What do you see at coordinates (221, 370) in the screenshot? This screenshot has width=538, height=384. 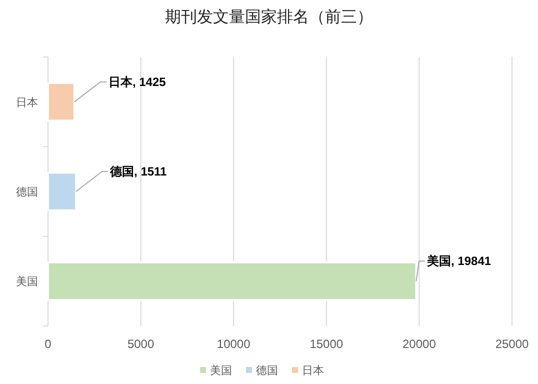 I see `legend-label: 美国` at bounding box center [221, 370].